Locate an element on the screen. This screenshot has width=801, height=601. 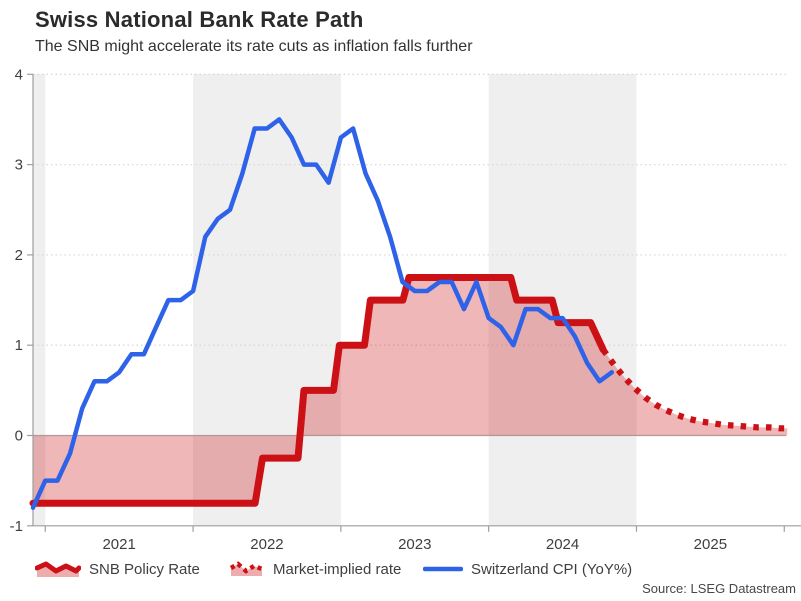
source-attribution: Source: LSEG Datastream is located at coordinates (719, 588).